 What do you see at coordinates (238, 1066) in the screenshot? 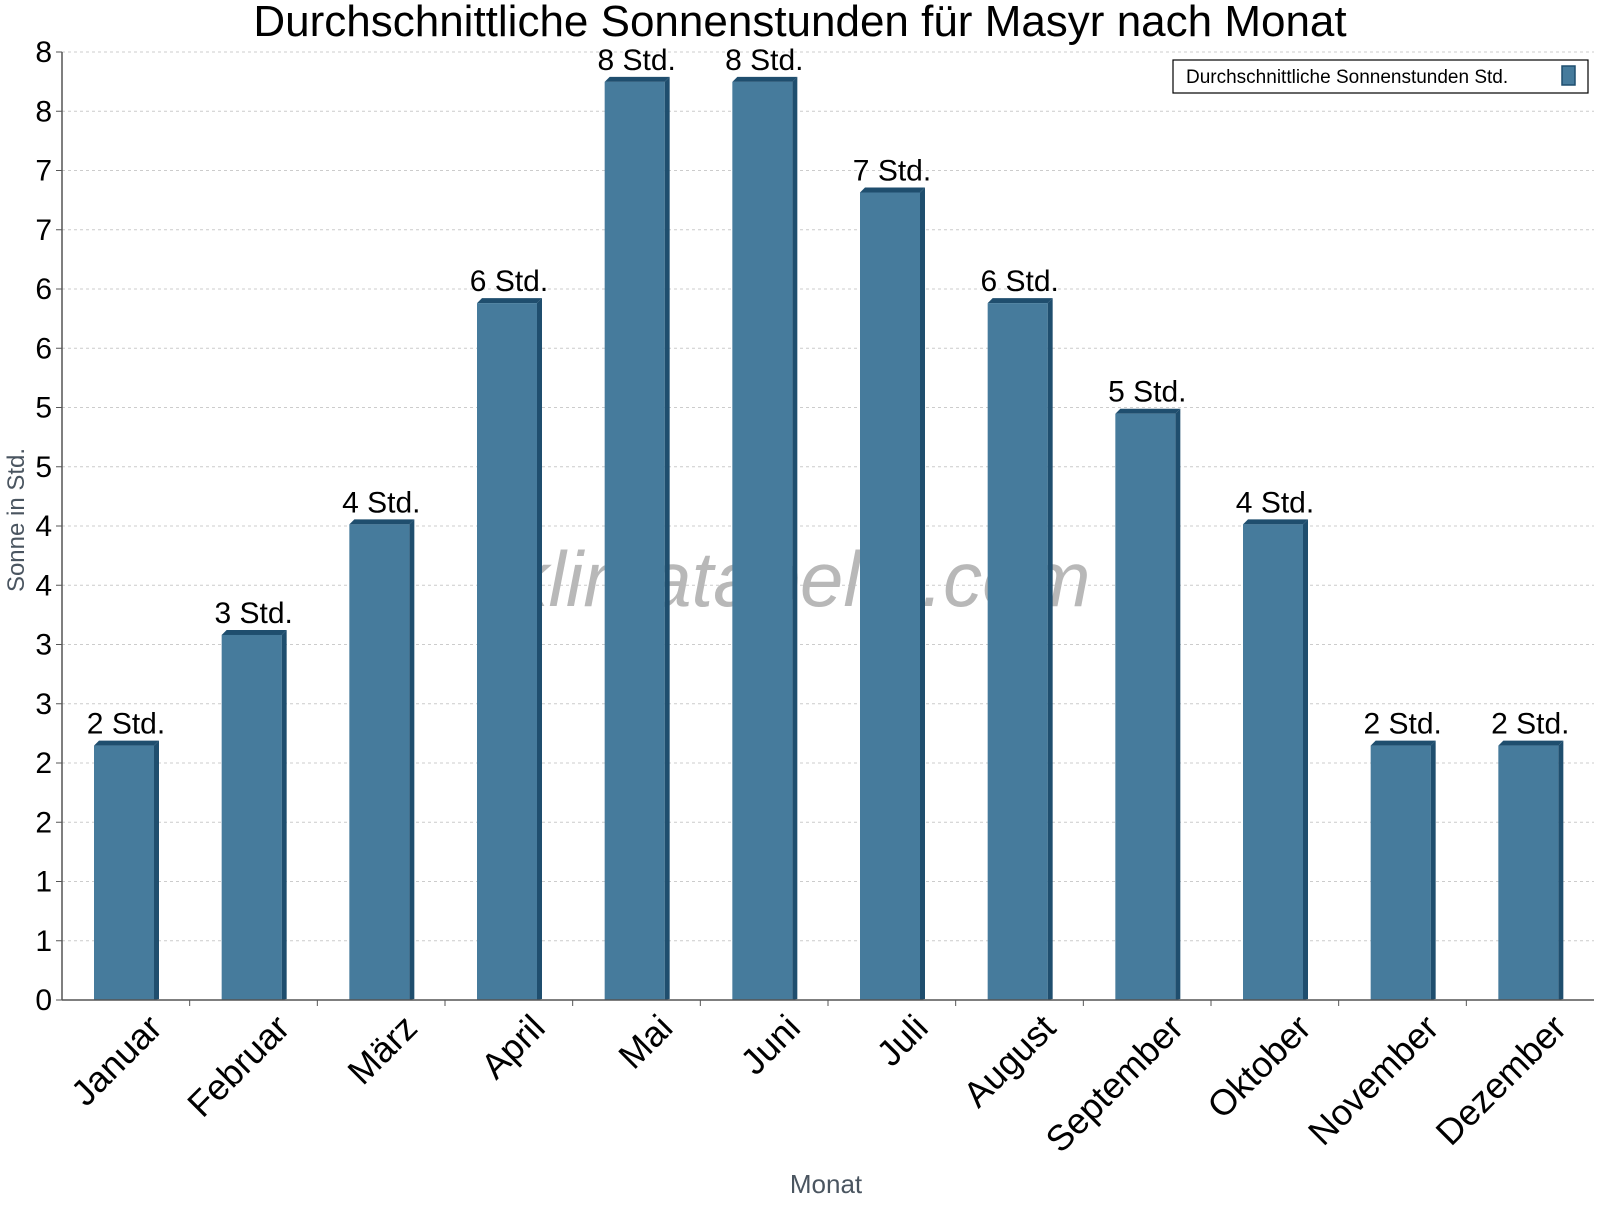
I see `x-tick-label: Februar` at bounding box center [238, 1066].